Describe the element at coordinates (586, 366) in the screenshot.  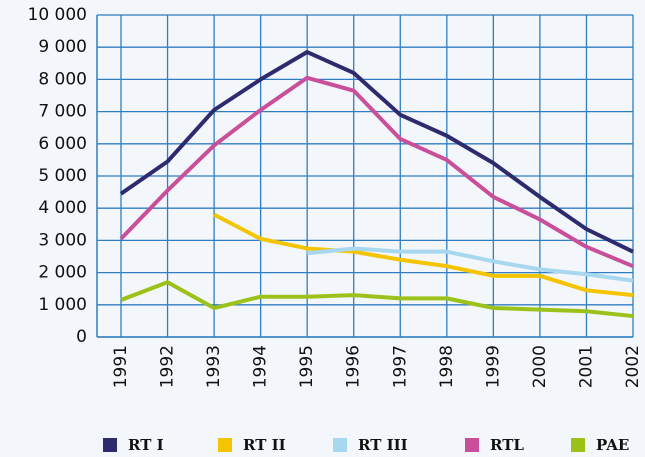
I see `x-tick-label: 2001` at that location.